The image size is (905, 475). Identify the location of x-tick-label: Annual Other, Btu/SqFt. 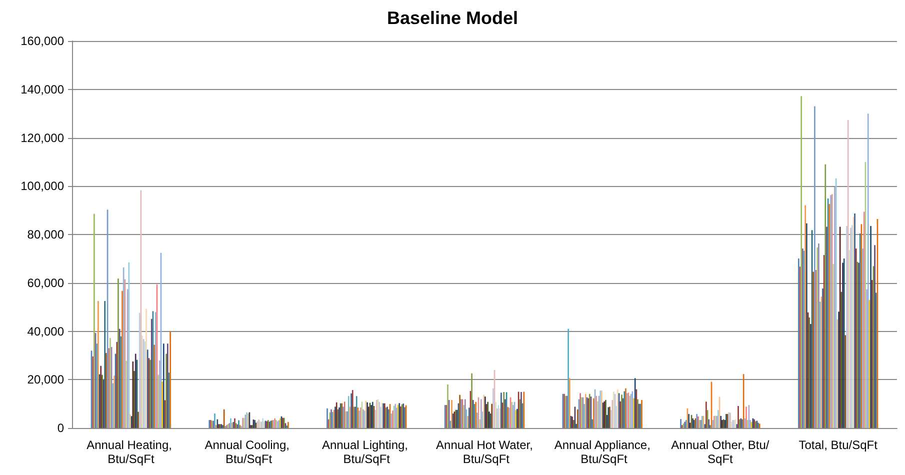
(720, 452).